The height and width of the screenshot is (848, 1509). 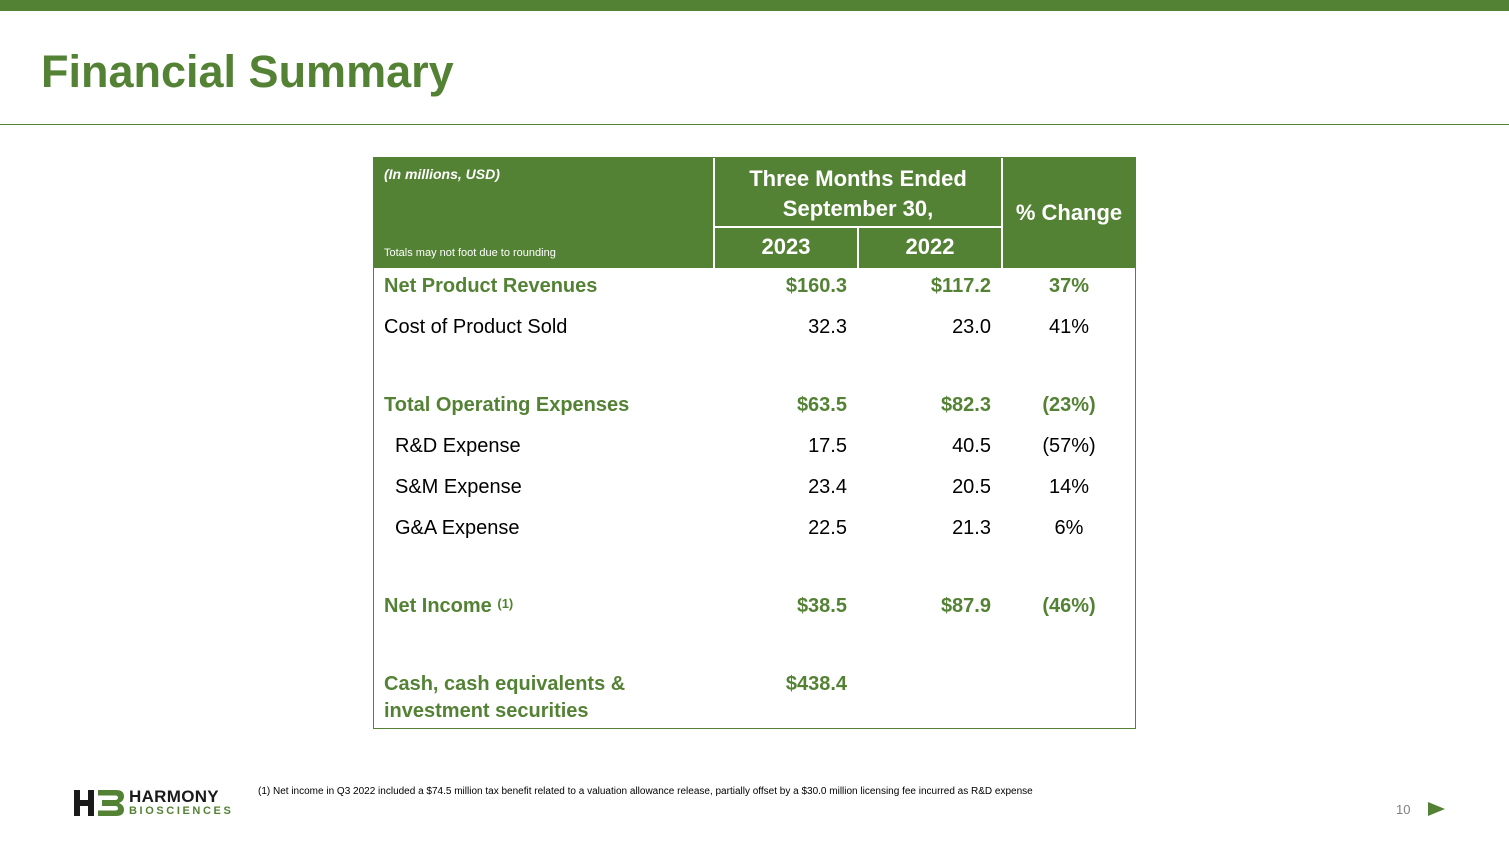 What do you see at coordinates (458, 446) in the screenshot?
I see `row-label: R&D Expense` at bounding box center [458, 446].